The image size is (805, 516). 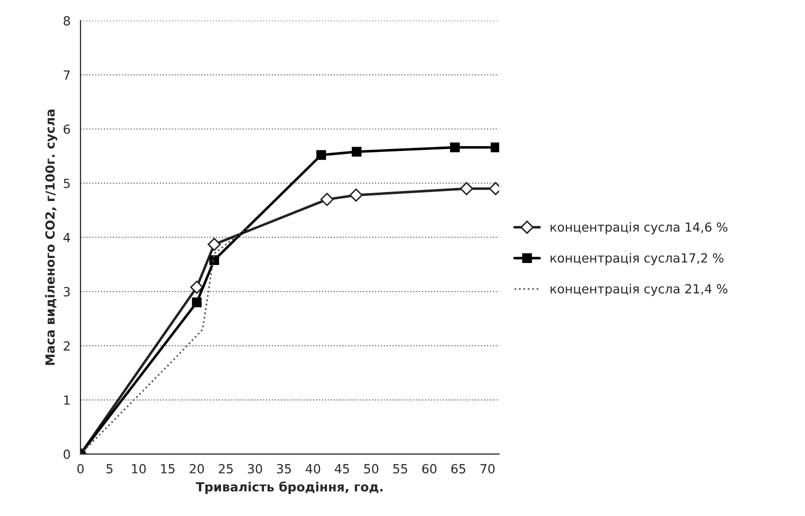 I want to click on x-tick-label: 10, so click(x=139, y=469).